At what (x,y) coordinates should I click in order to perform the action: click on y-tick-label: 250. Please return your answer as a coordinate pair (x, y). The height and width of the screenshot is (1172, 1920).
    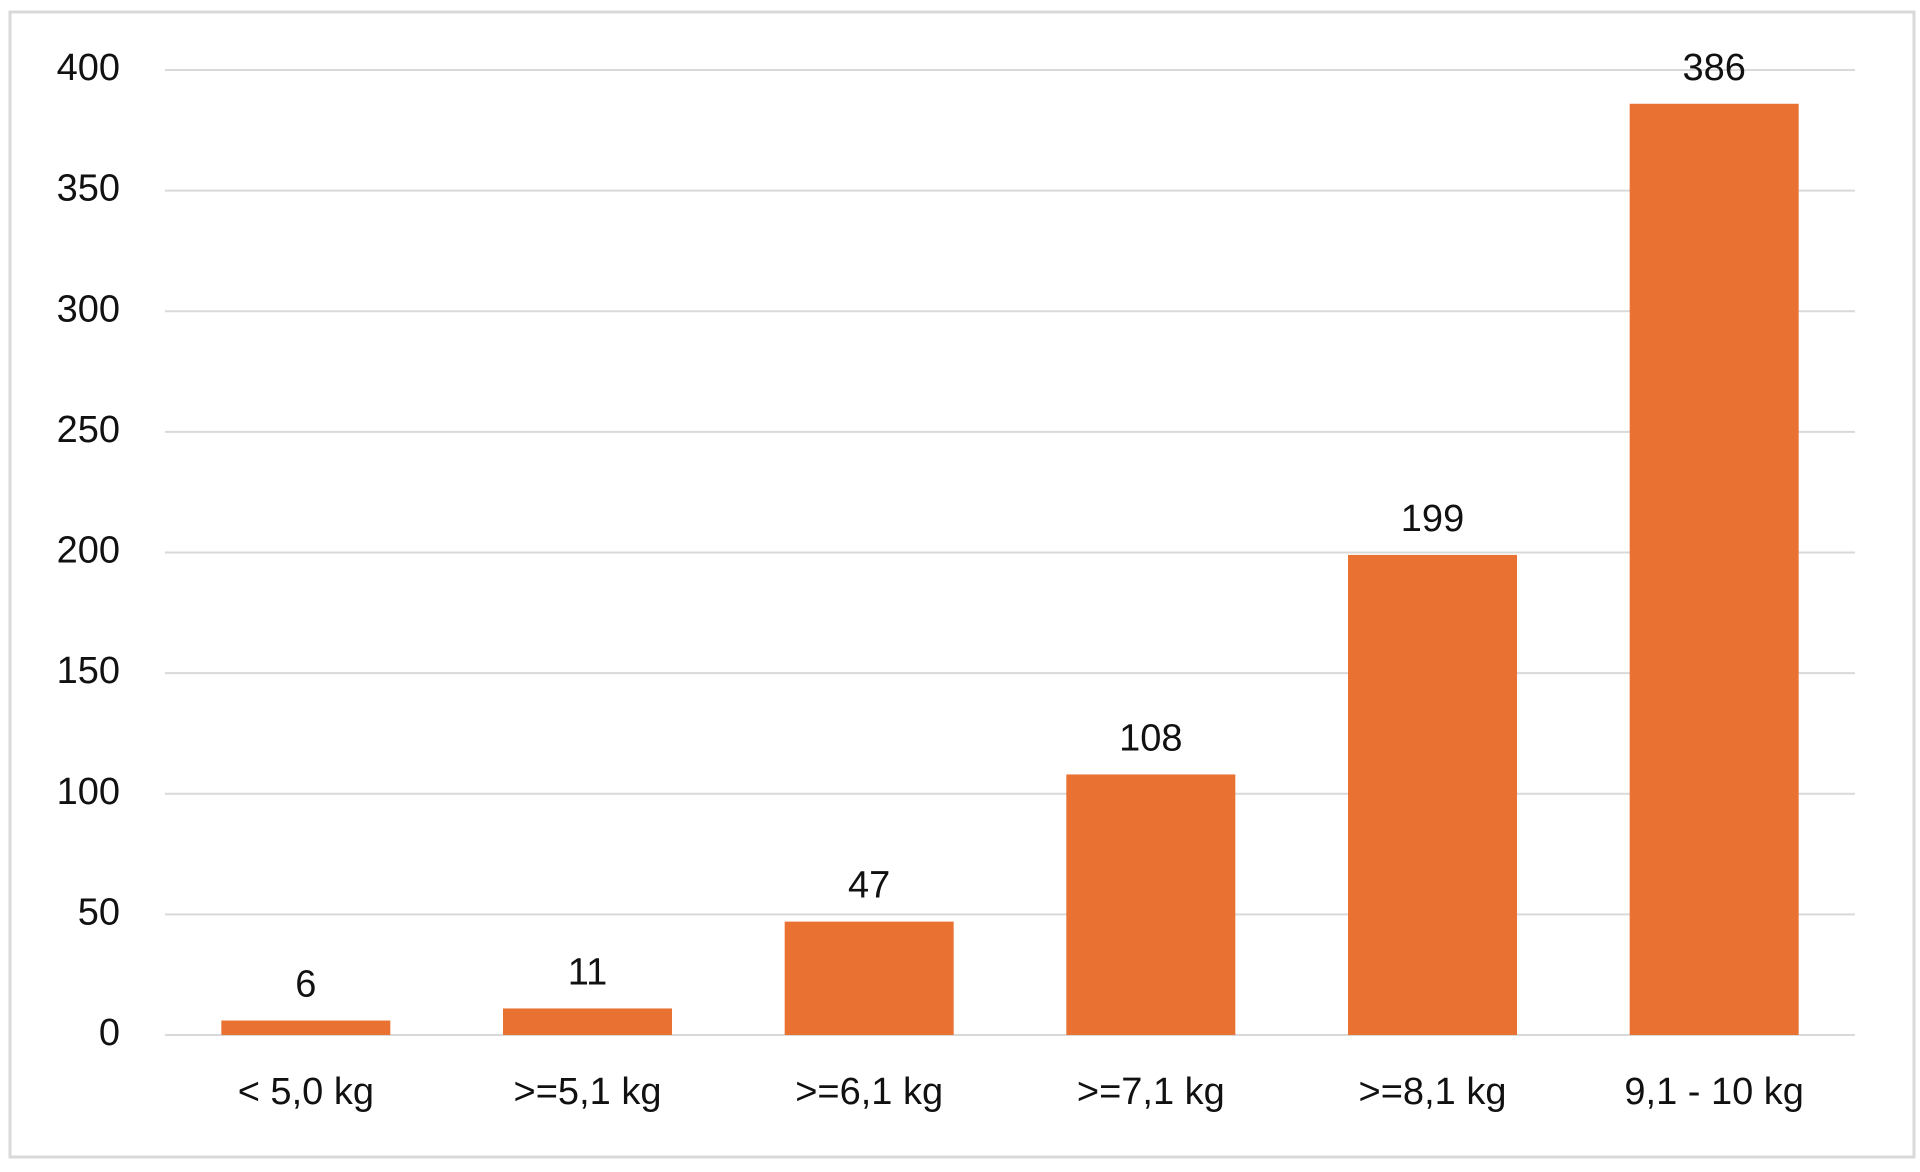
    Looking at the image, I should click on (88, 430).